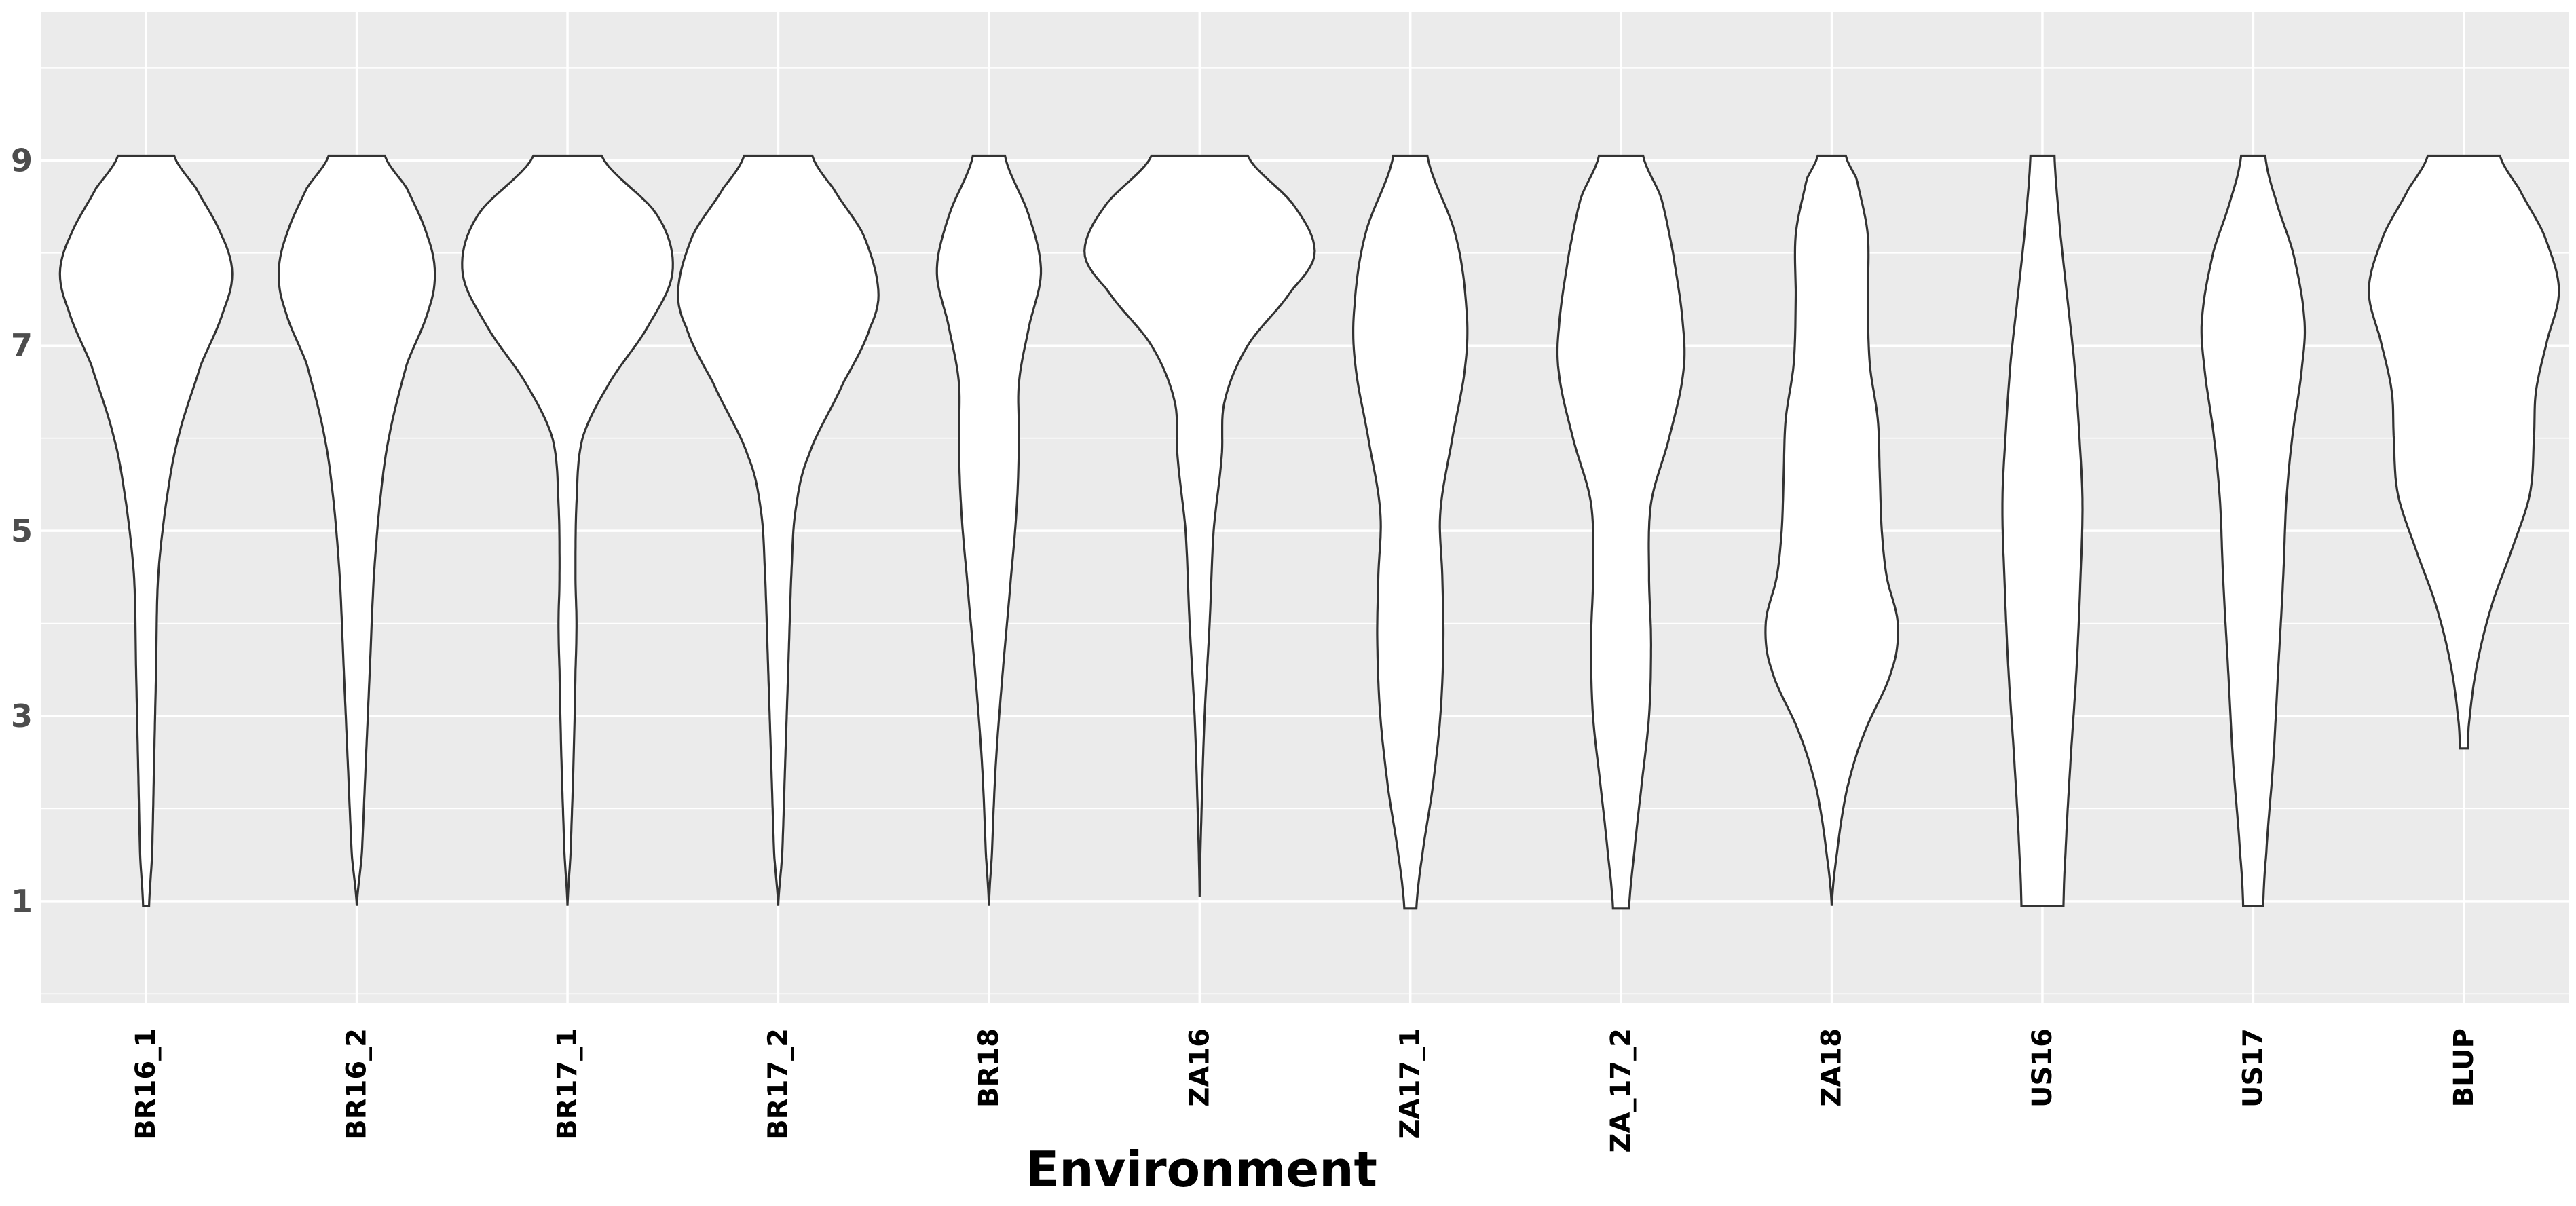  Describe the element at coordinates (2043, 1068) in the screenshot. I see `x-tick-label: US16` at that location.